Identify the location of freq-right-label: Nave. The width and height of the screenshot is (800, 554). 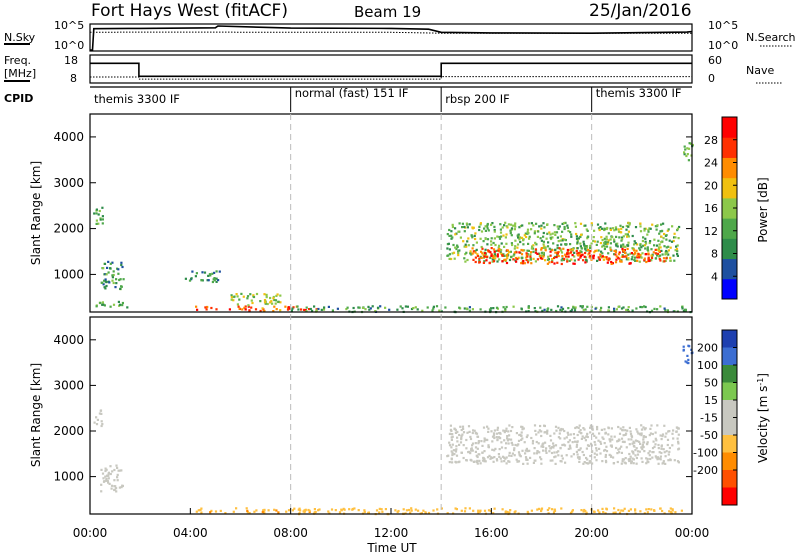
(760, 70).